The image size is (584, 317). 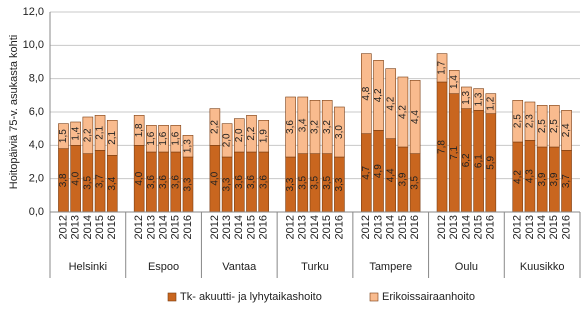 I want to click on value-label: 3,0, so click(x=339, y=132).